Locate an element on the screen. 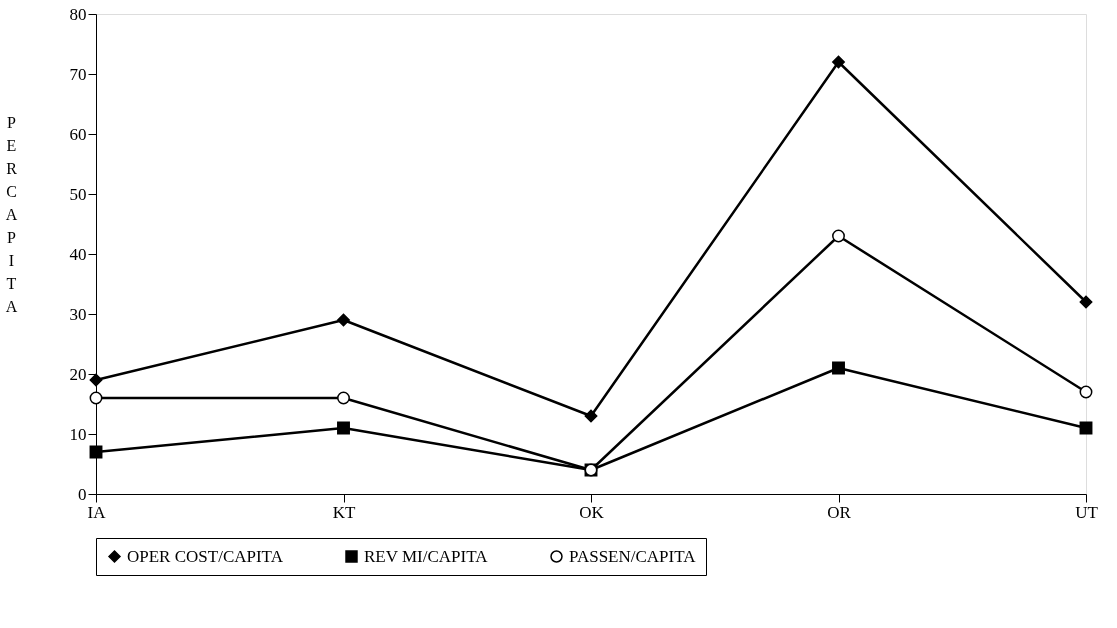 The image size is (1117, 628). x-tick-label: IA is located at coordinates (97, 512).